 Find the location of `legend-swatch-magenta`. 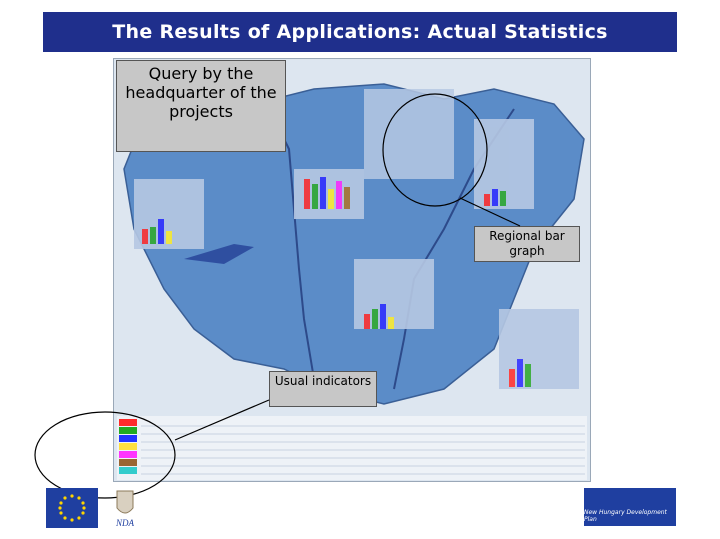

legend-swatch-magenta is located at coordinates (128, 454).